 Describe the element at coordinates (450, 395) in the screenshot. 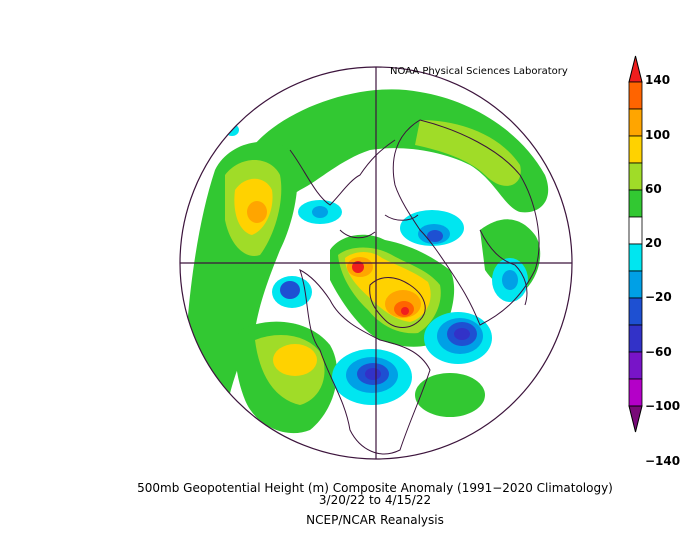

I see `anomaly-green-atlantic` at that location.